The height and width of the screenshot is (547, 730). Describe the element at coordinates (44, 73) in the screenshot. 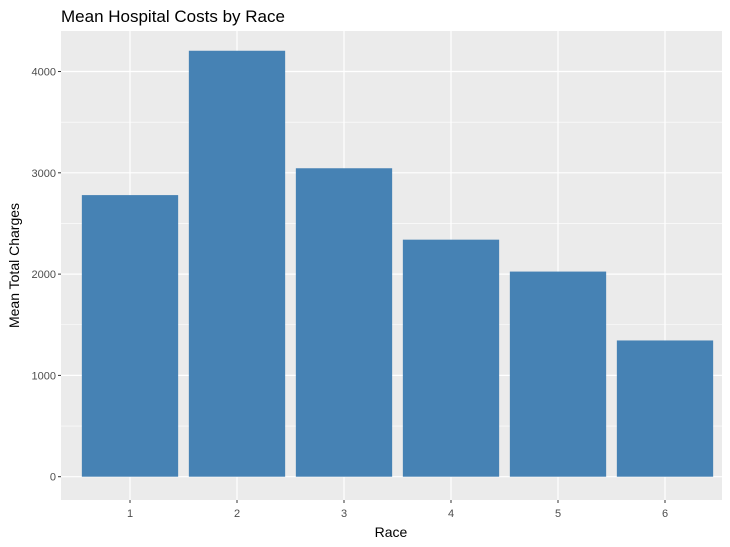

I see `y-tick-label: 4000` at that location.